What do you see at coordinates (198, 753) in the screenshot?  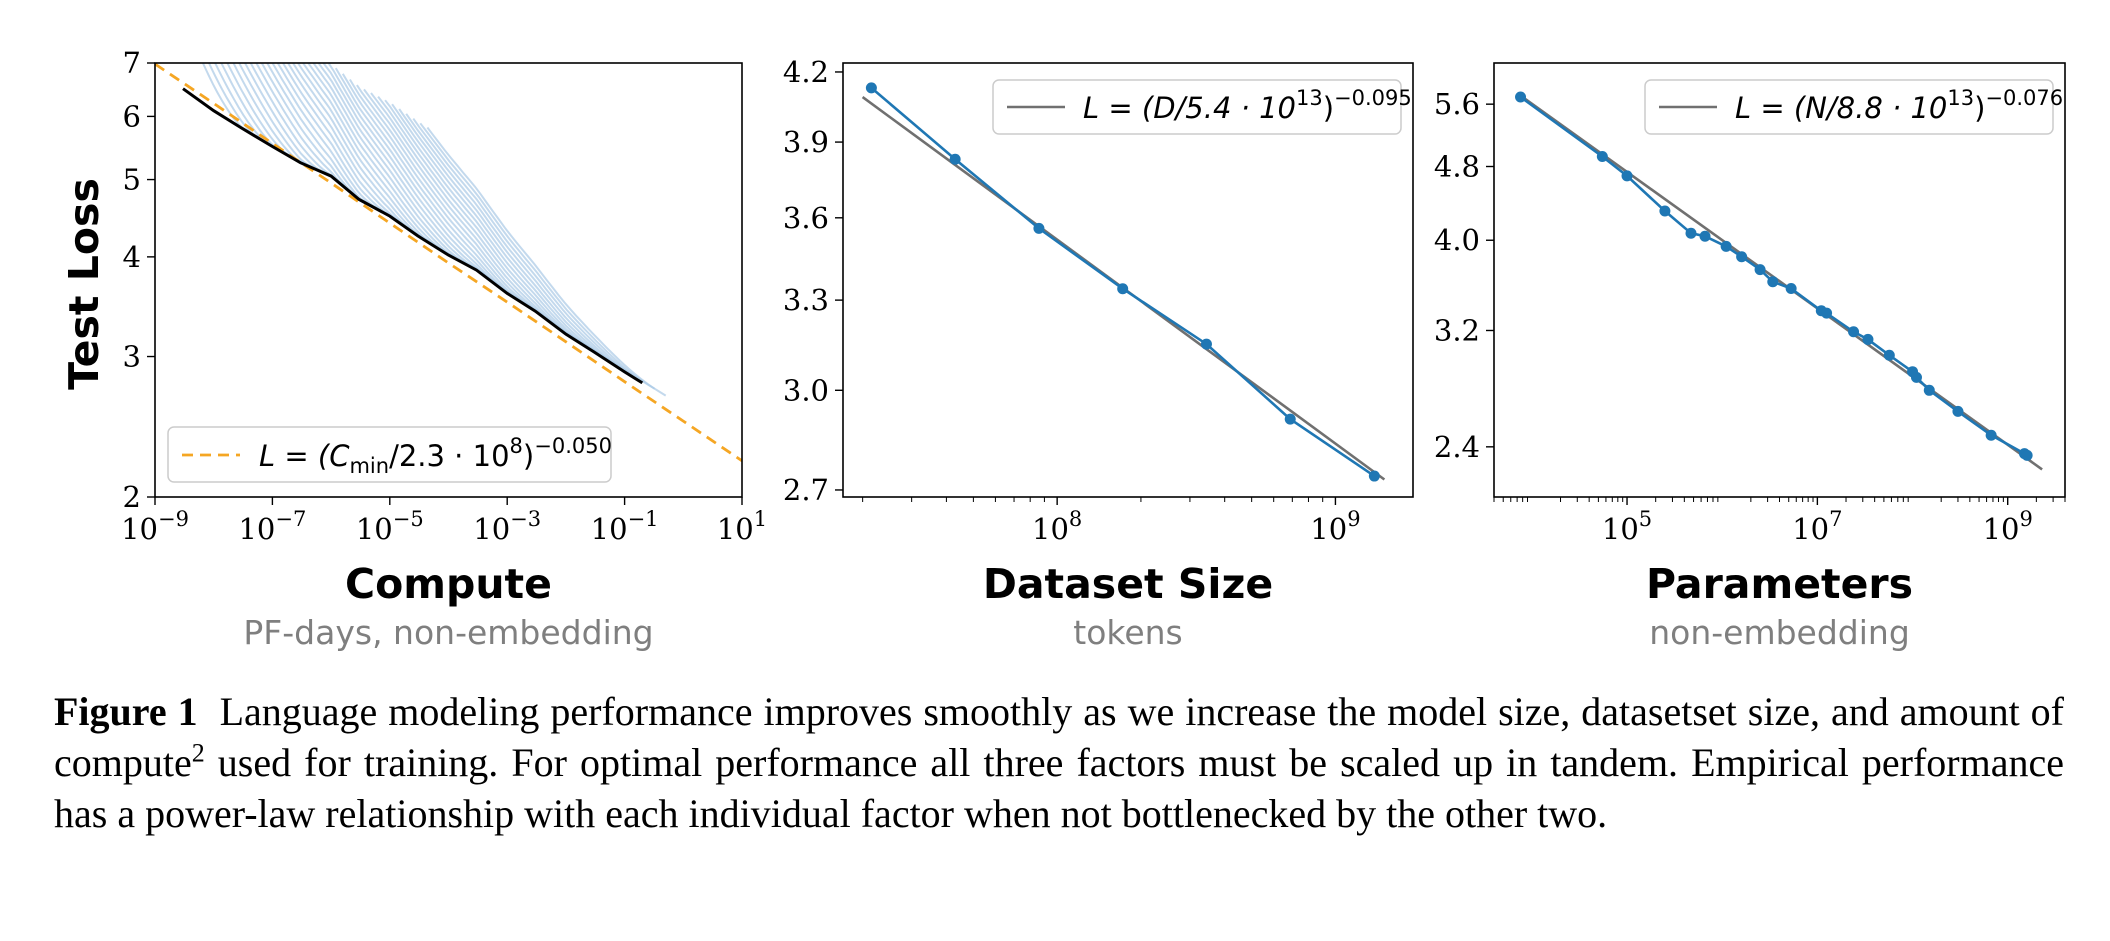 I see `caption-footnote-mark: 2` at bounding box center [198, 753].